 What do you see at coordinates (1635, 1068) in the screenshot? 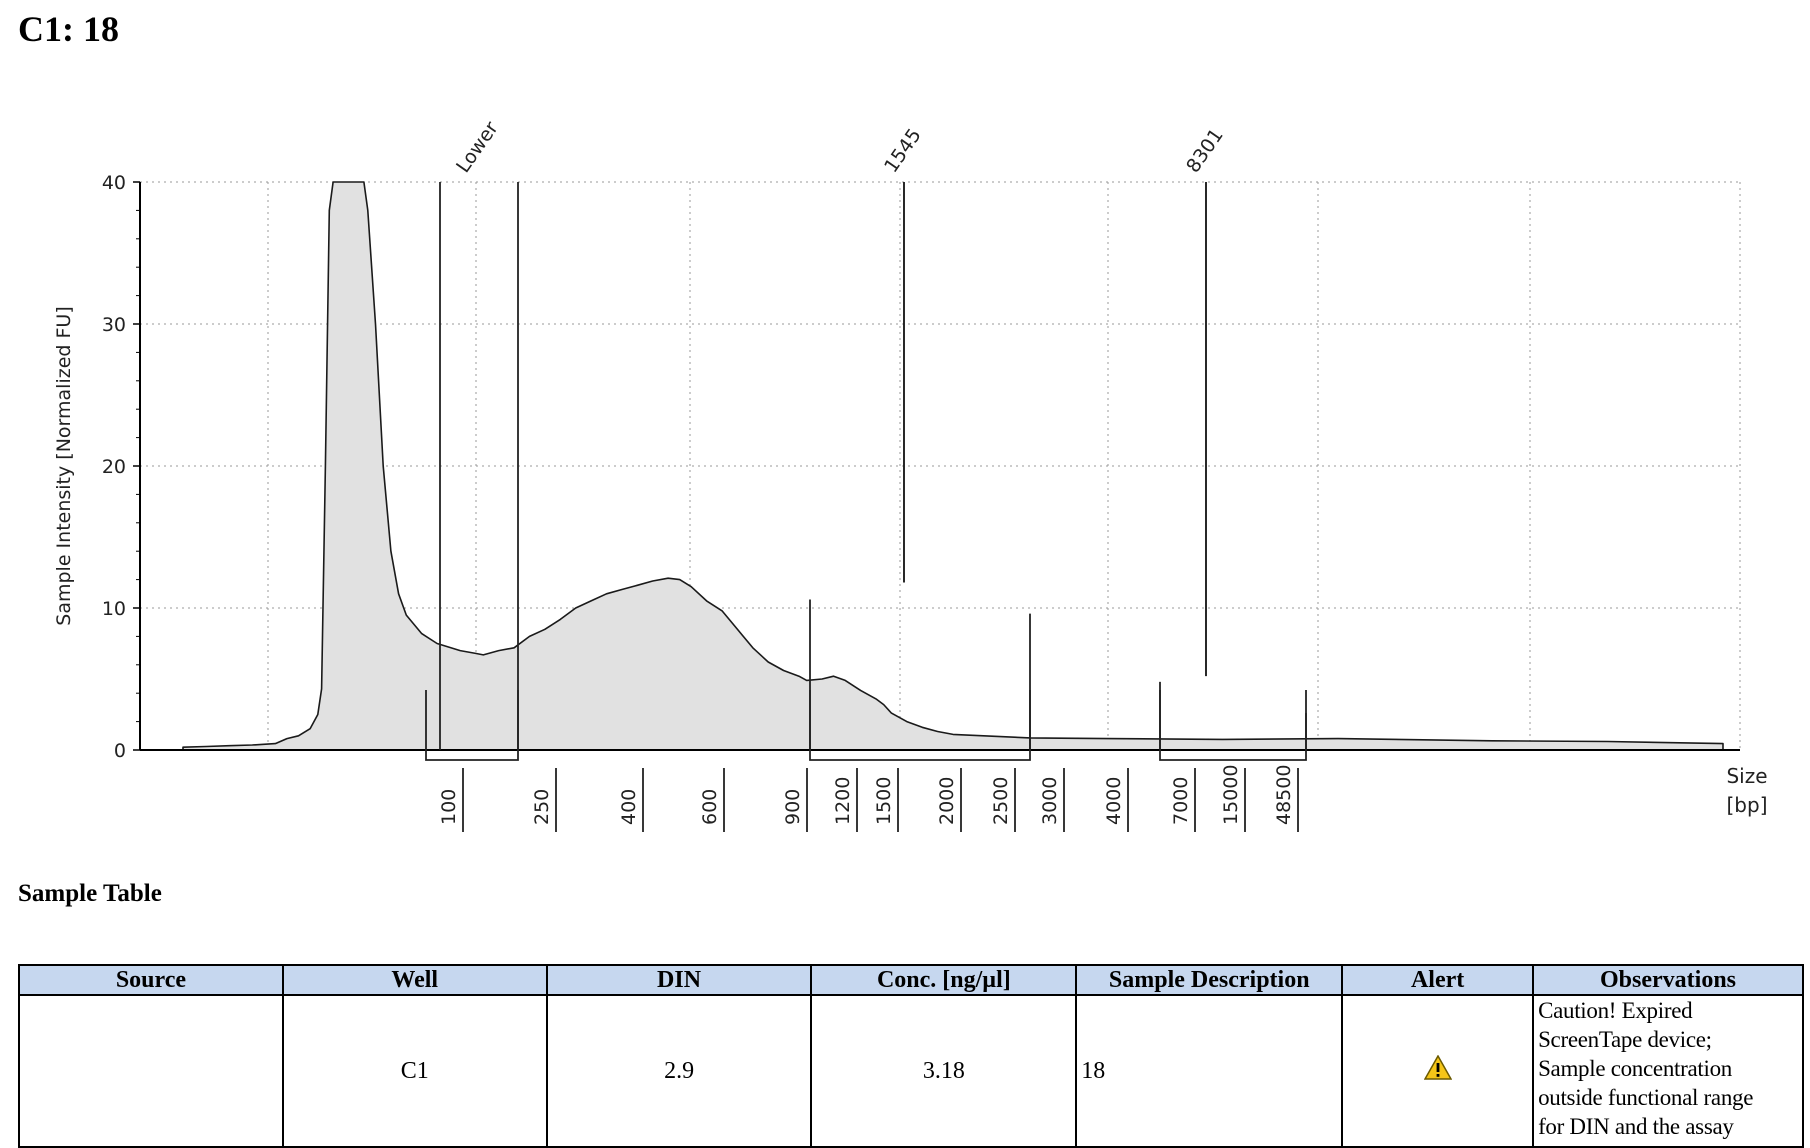
I see `observation-line: Sample concentration` at bounding box center [1635, 1068].